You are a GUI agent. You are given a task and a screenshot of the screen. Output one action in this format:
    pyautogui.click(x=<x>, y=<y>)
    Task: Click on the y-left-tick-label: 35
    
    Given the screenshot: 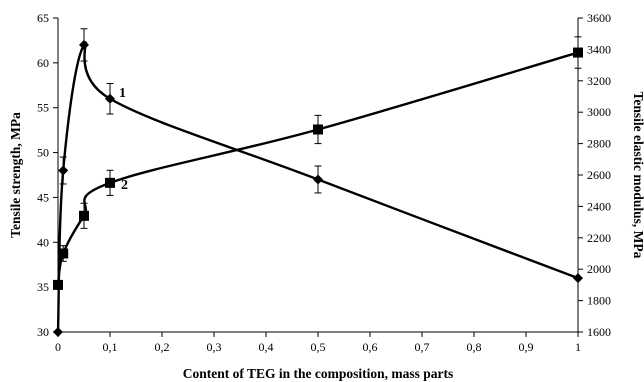 What is the action you would take?
    pyautogui.click(x=43, y=287)
    